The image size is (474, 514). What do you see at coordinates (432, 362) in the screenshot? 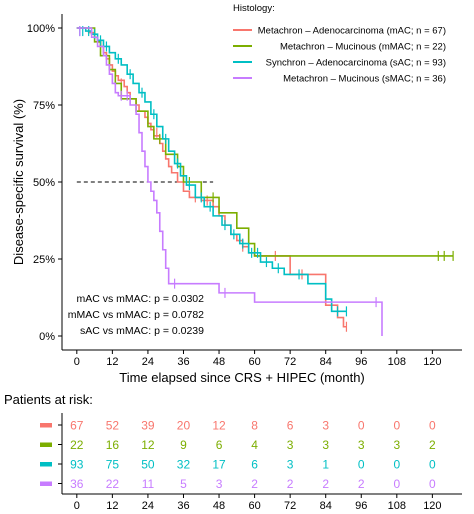
I see `x-tick-label: 120` at bounding box center [432, 362].